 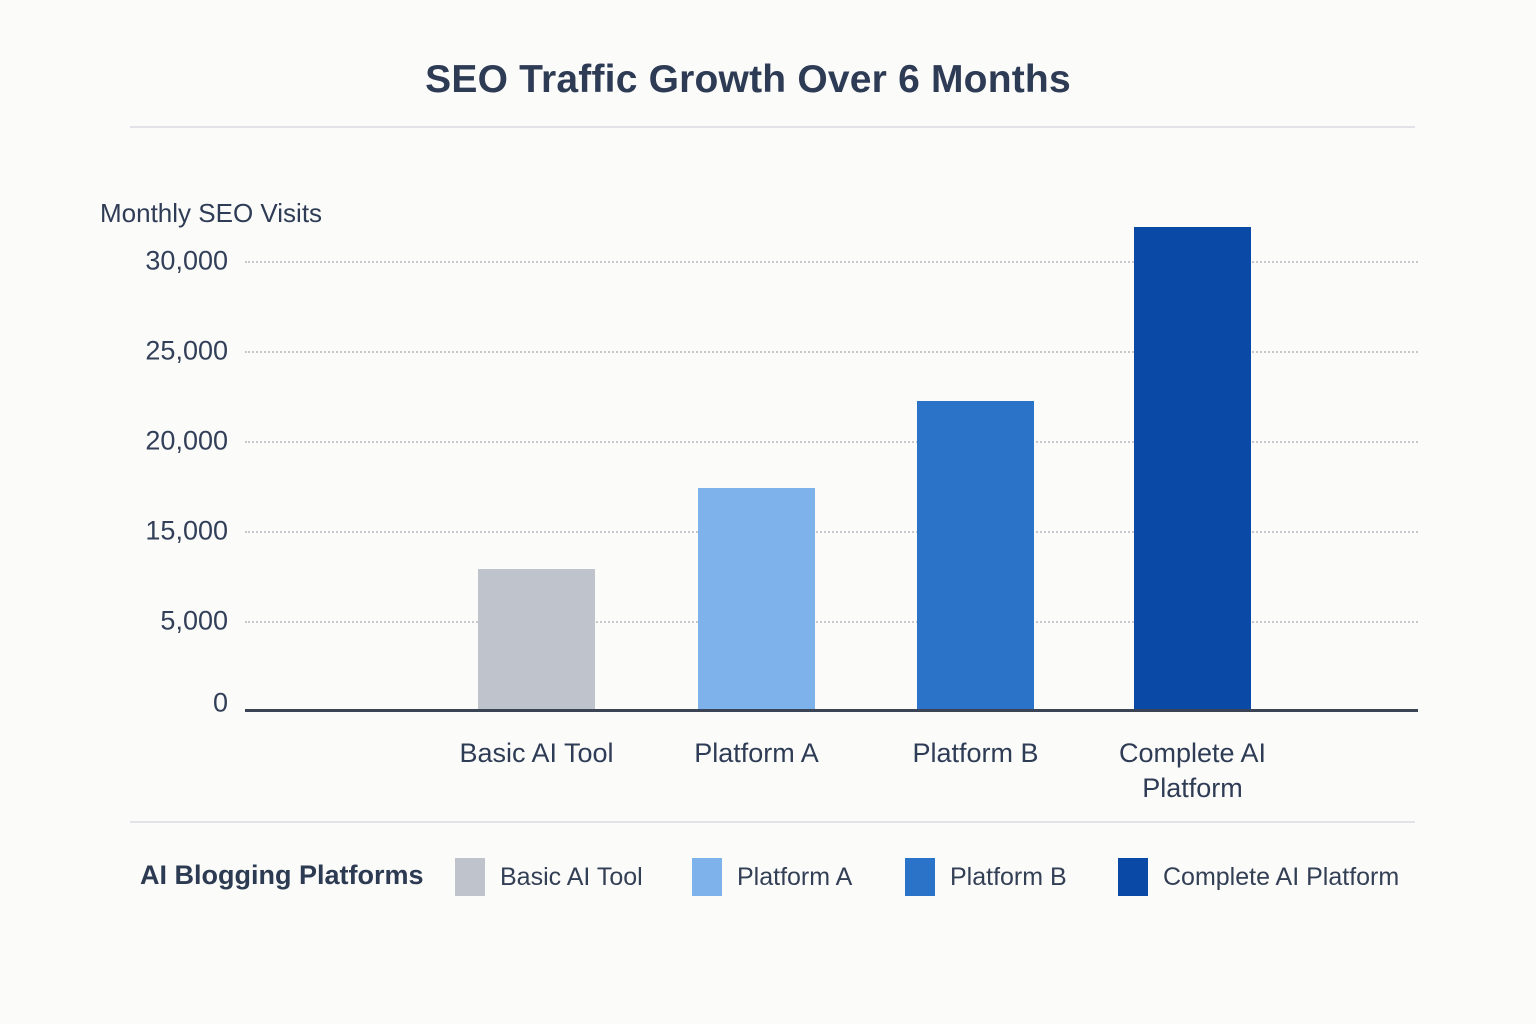 I want to click on legend-divider, so click(x=772, y=822).